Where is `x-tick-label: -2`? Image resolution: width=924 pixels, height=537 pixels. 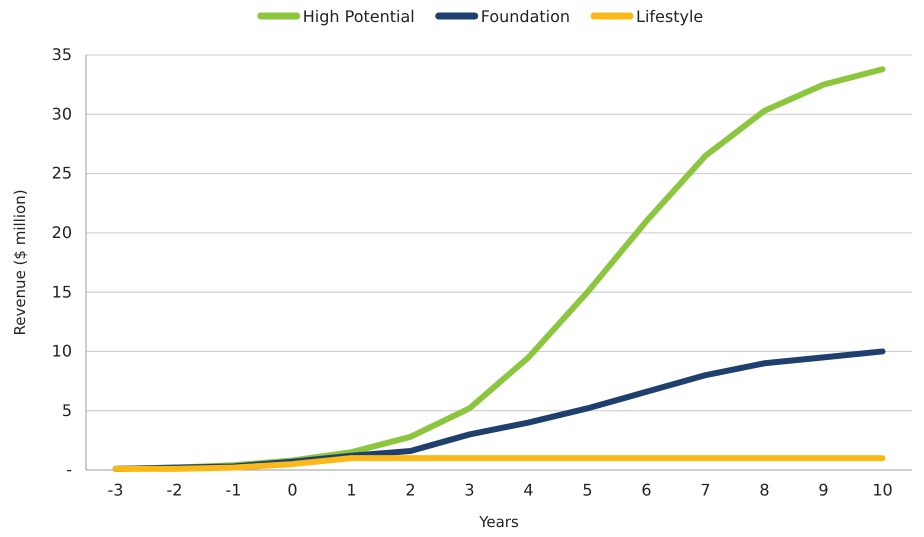
x-tick-label: -2 is located at coordinates (174, 490).